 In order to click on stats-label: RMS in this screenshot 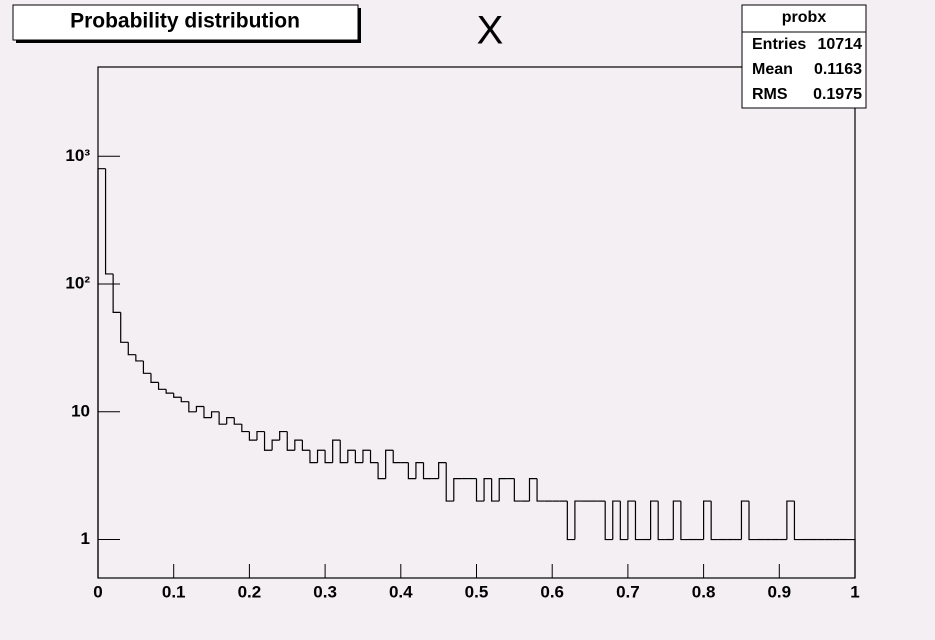, I will do `click(770, 94)`.